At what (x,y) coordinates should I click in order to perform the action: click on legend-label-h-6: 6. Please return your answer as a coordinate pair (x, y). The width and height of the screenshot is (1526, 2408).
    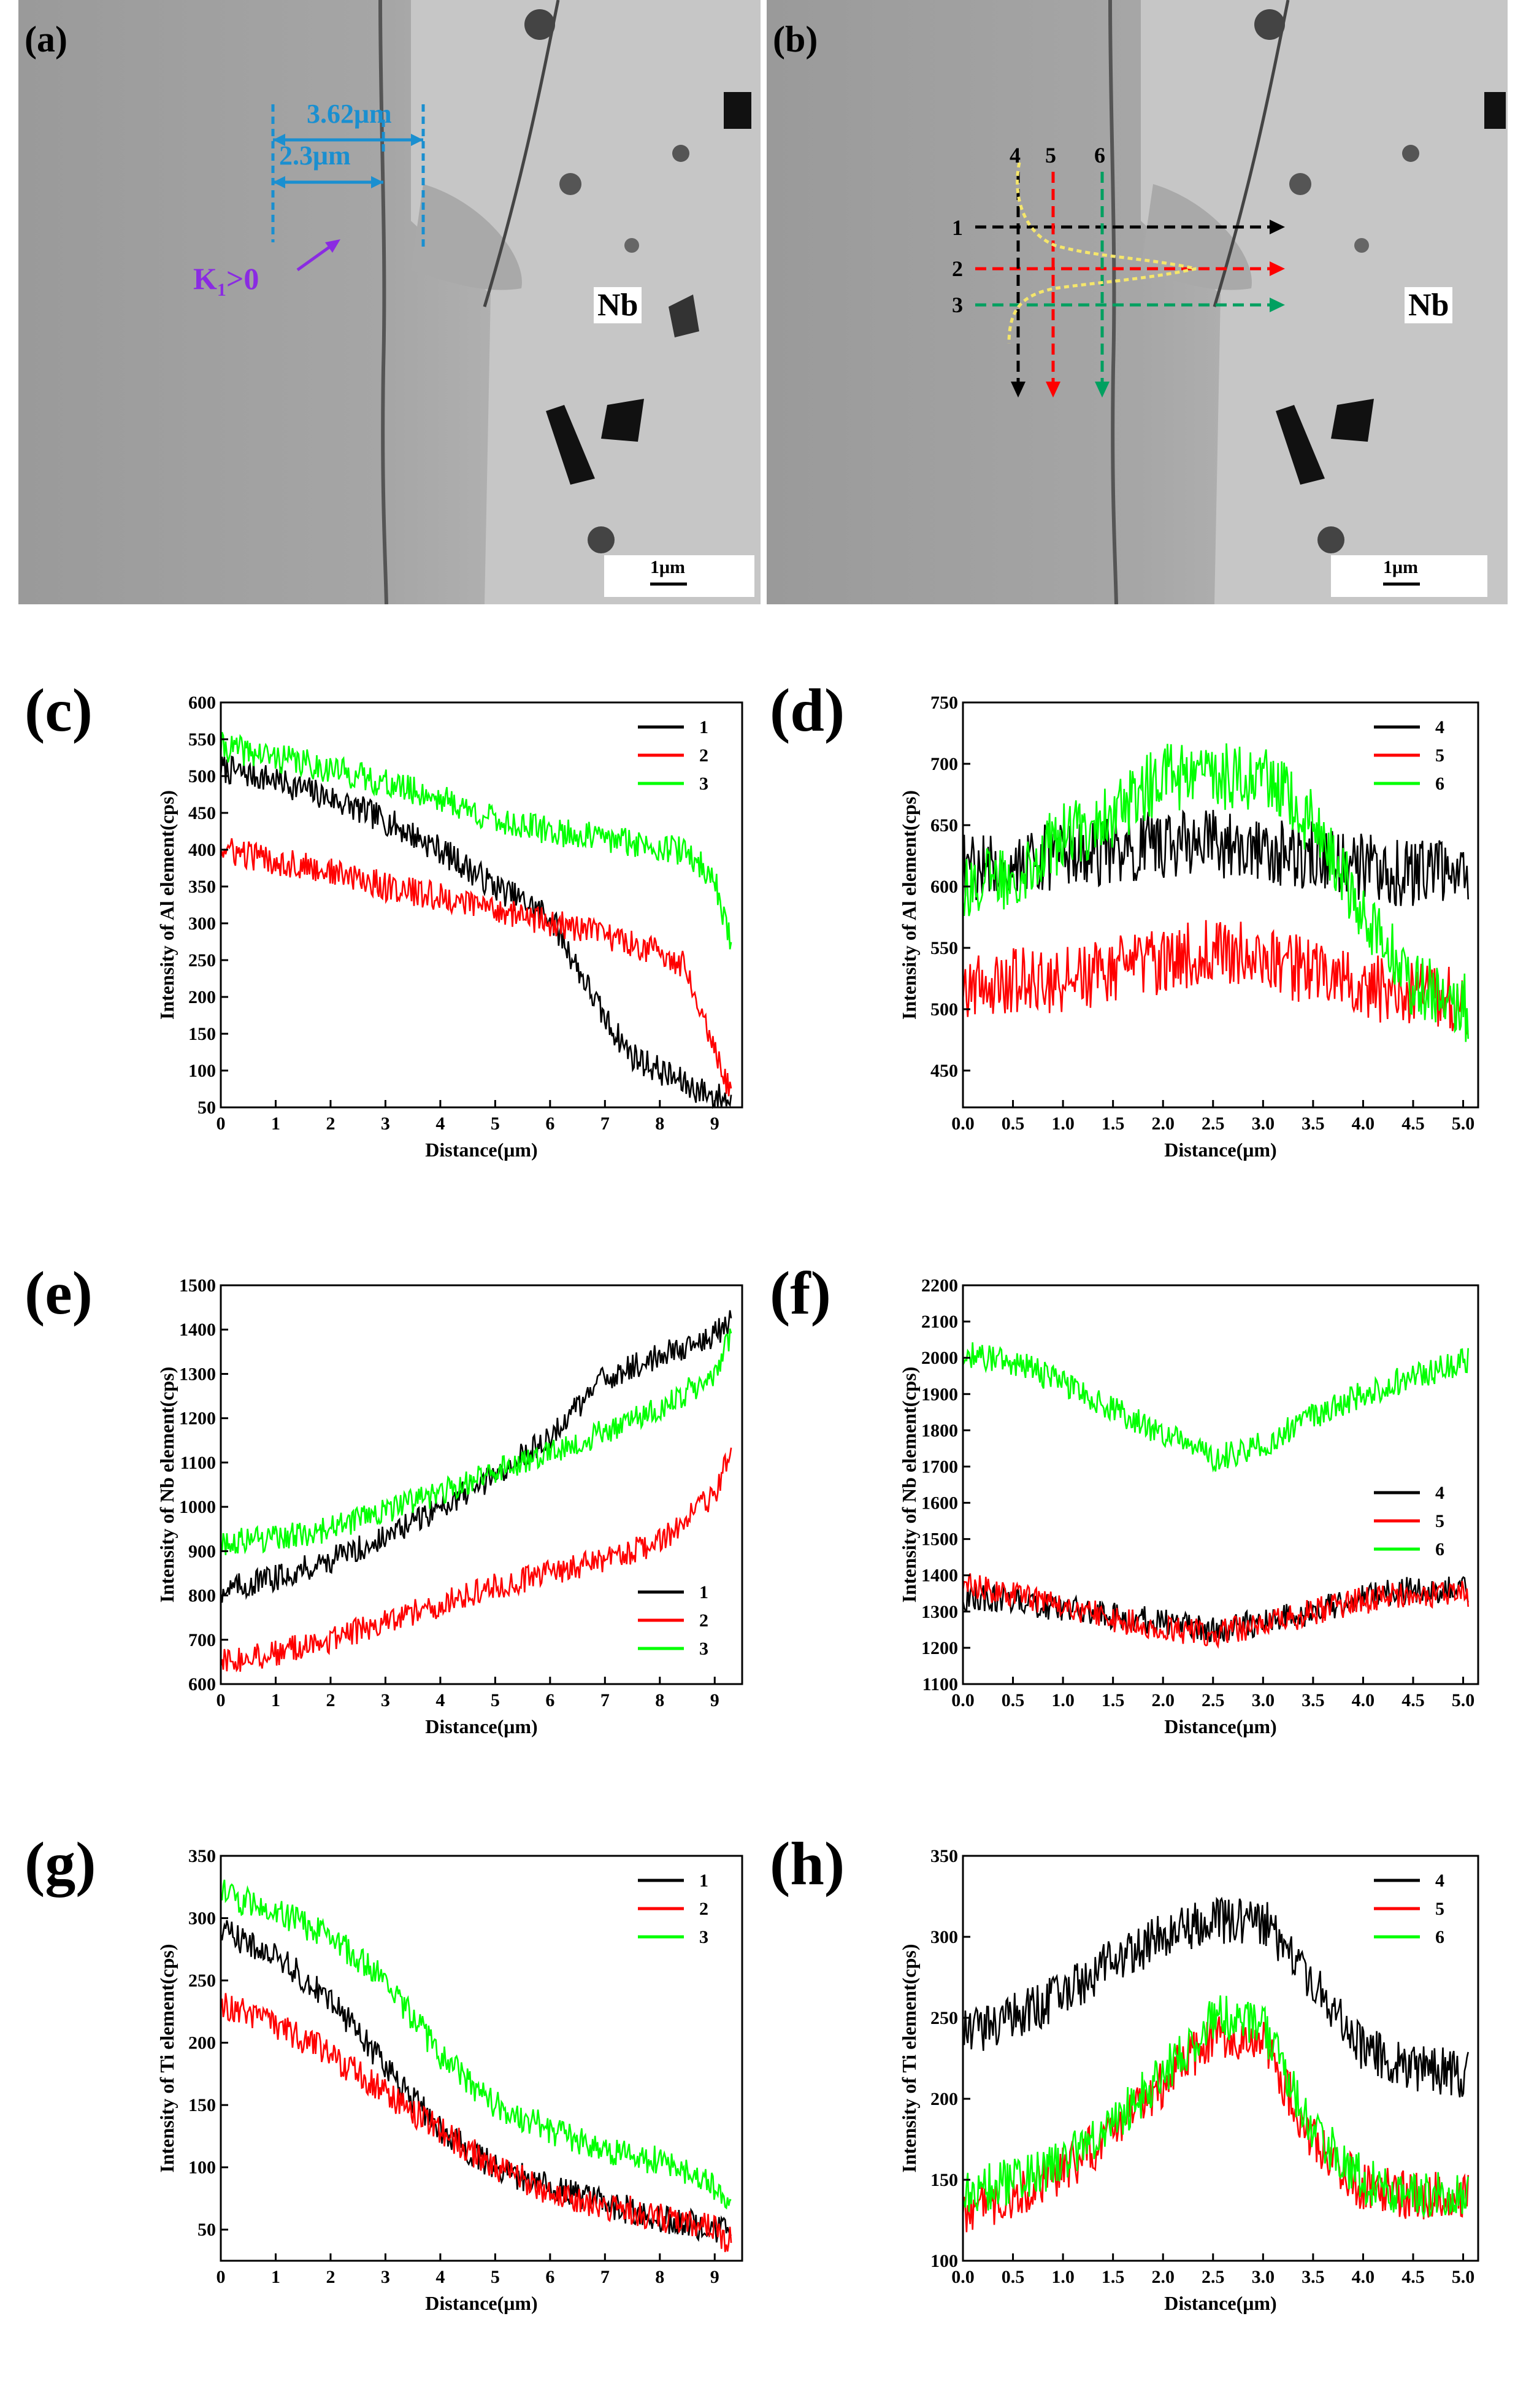
    Looking at the image, I should click on (1439, 1937).